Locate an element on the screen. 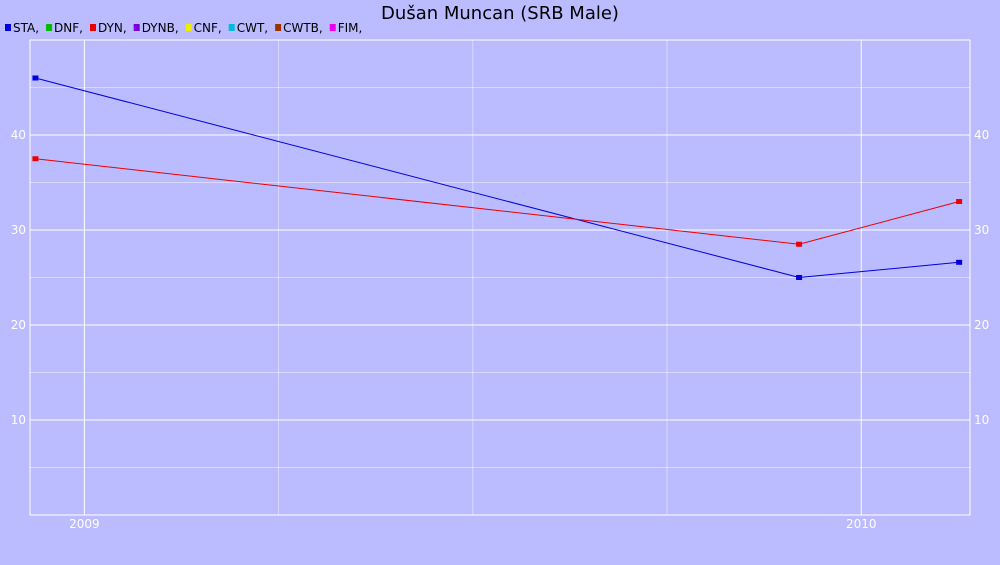  x-tick-label: 2009 is located at coordinates (84, 524).